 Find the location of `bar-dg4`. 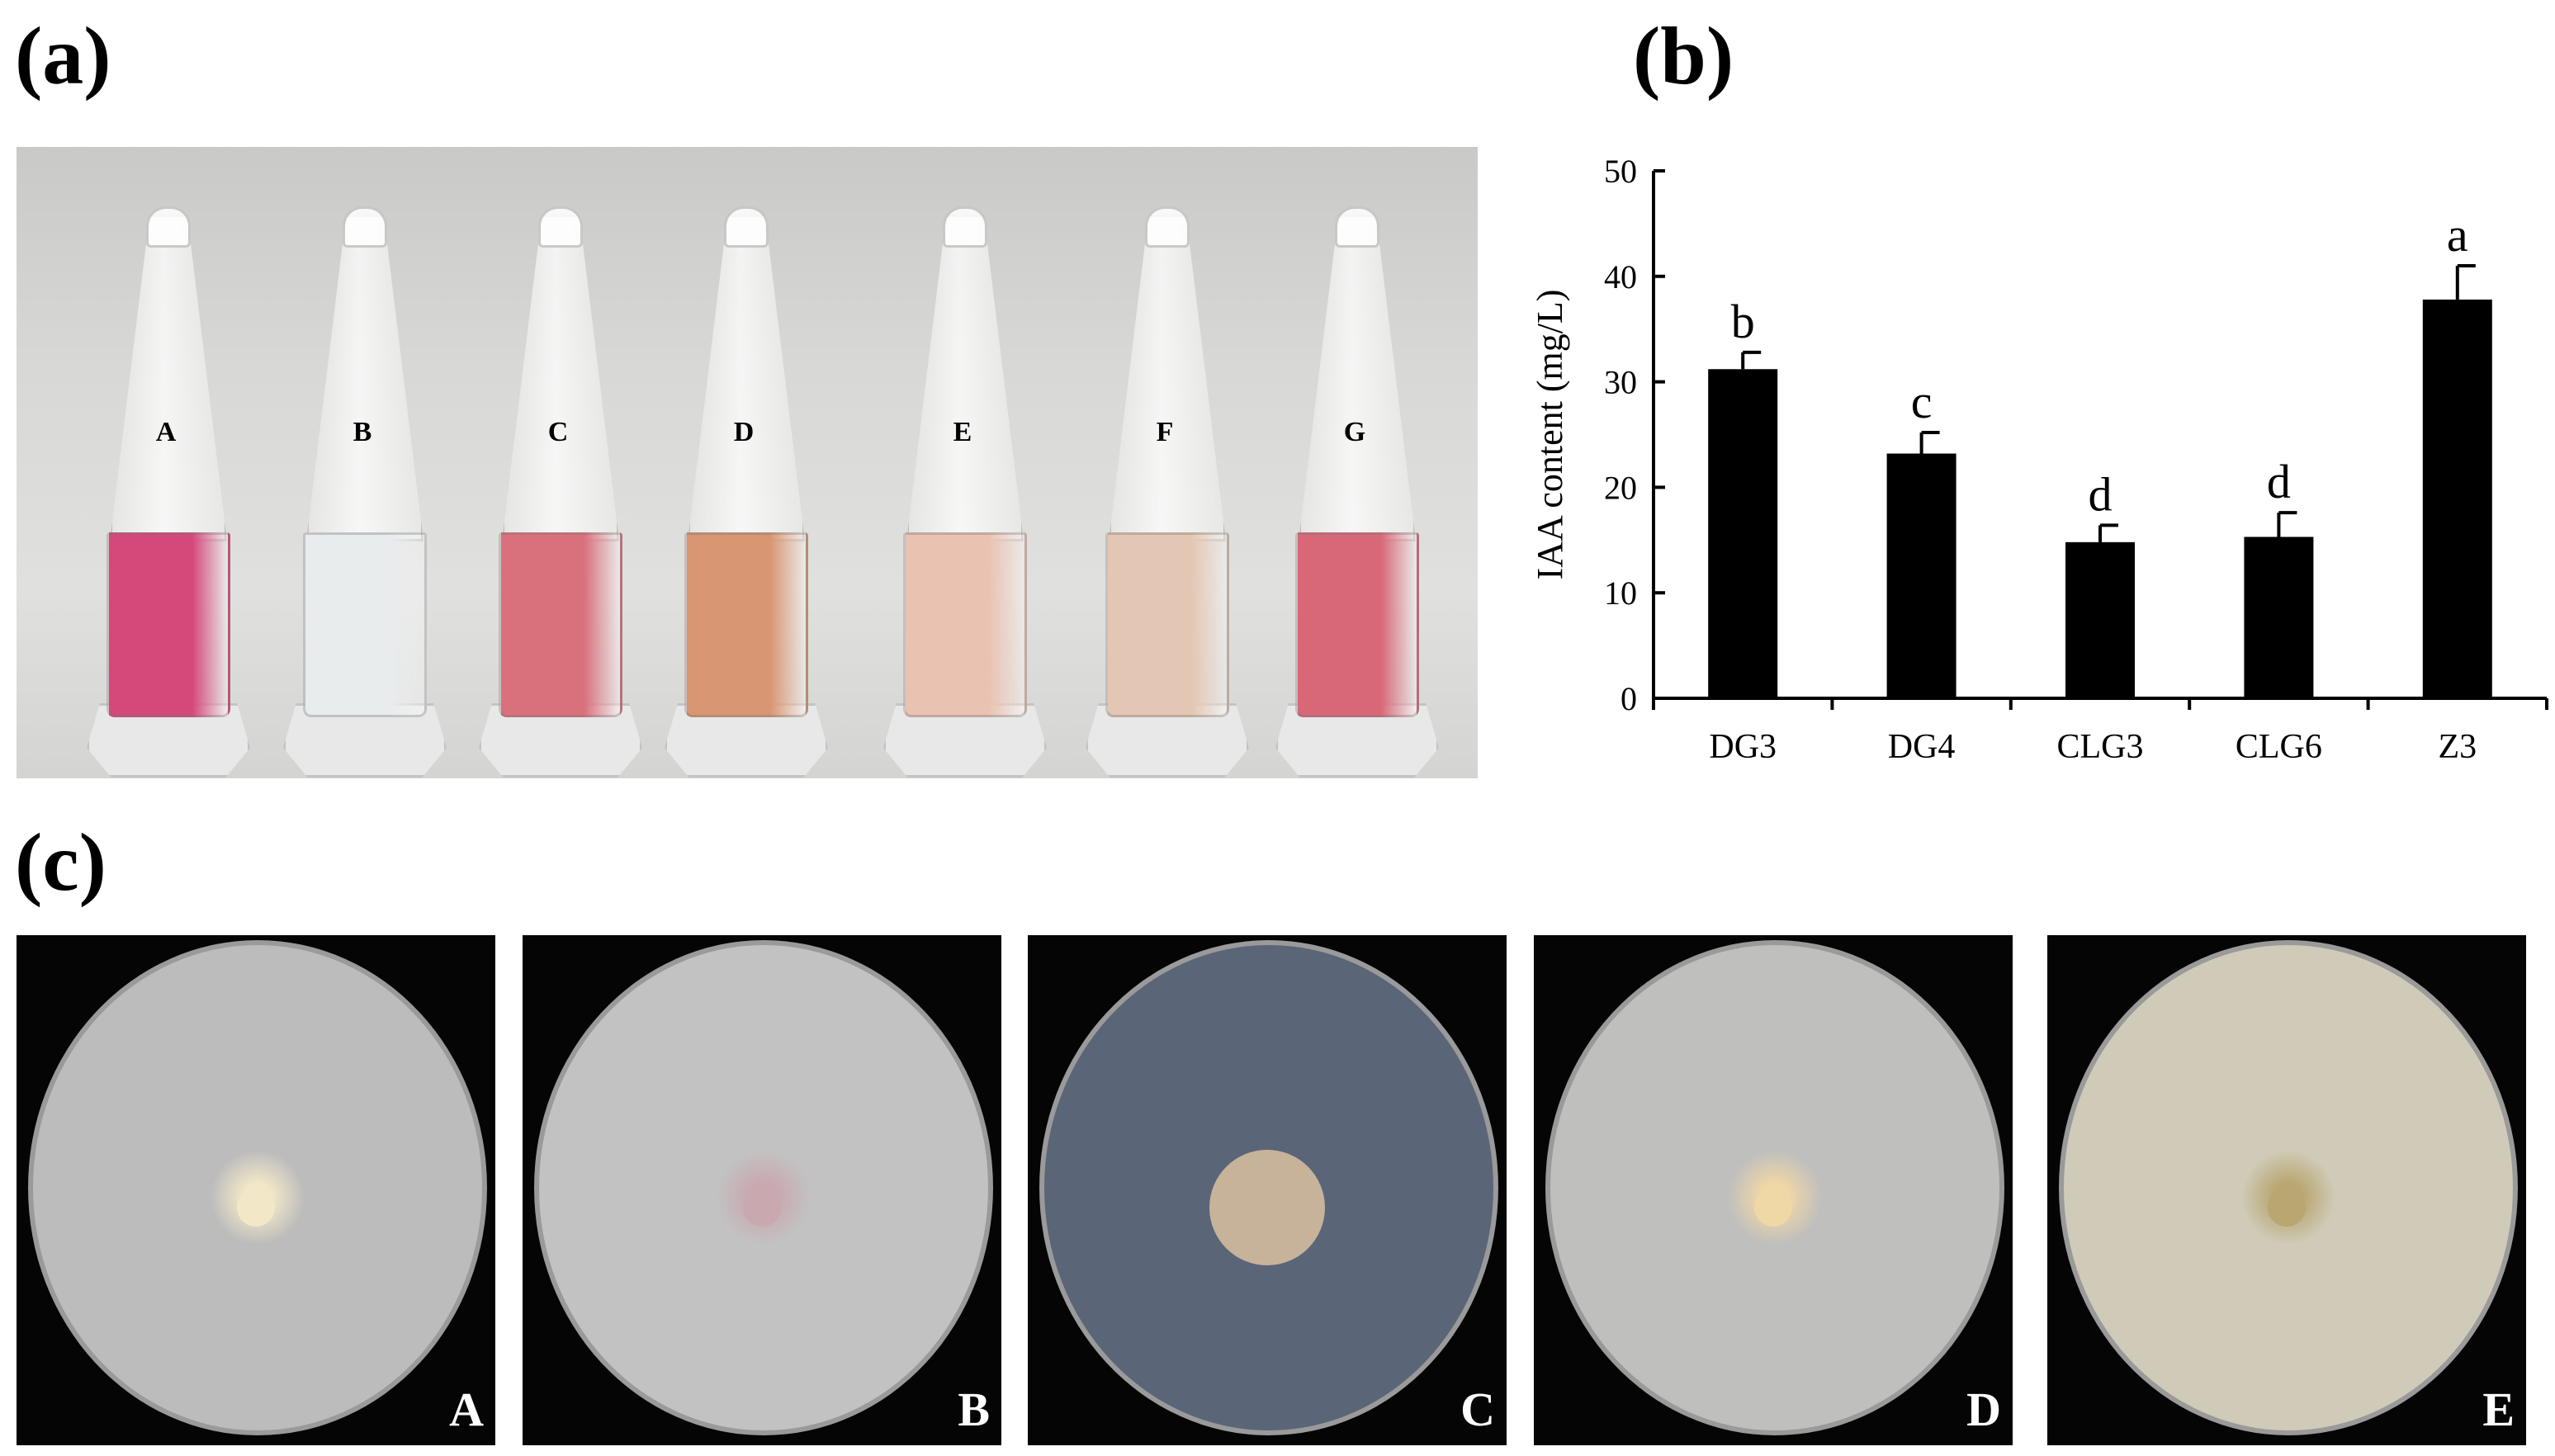

bar-dg4 is located at coordinates (1921, 575).